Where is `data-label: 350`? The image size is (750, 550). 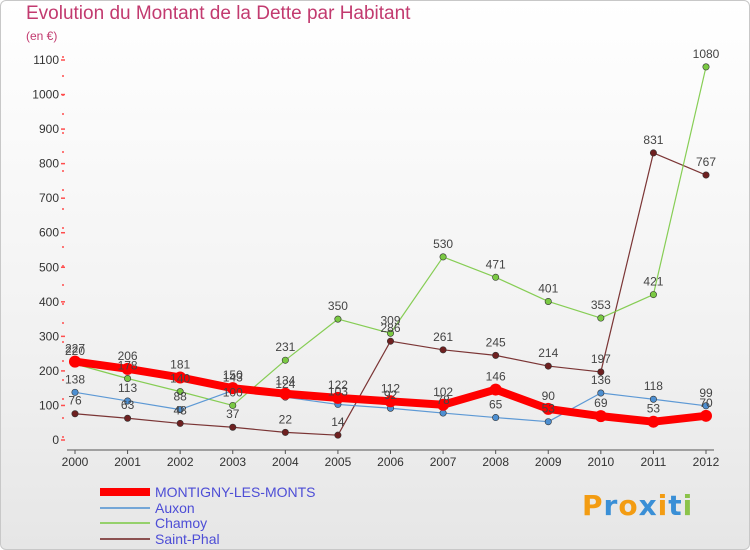 data-label: 350 is located at coordinates (338, 306).